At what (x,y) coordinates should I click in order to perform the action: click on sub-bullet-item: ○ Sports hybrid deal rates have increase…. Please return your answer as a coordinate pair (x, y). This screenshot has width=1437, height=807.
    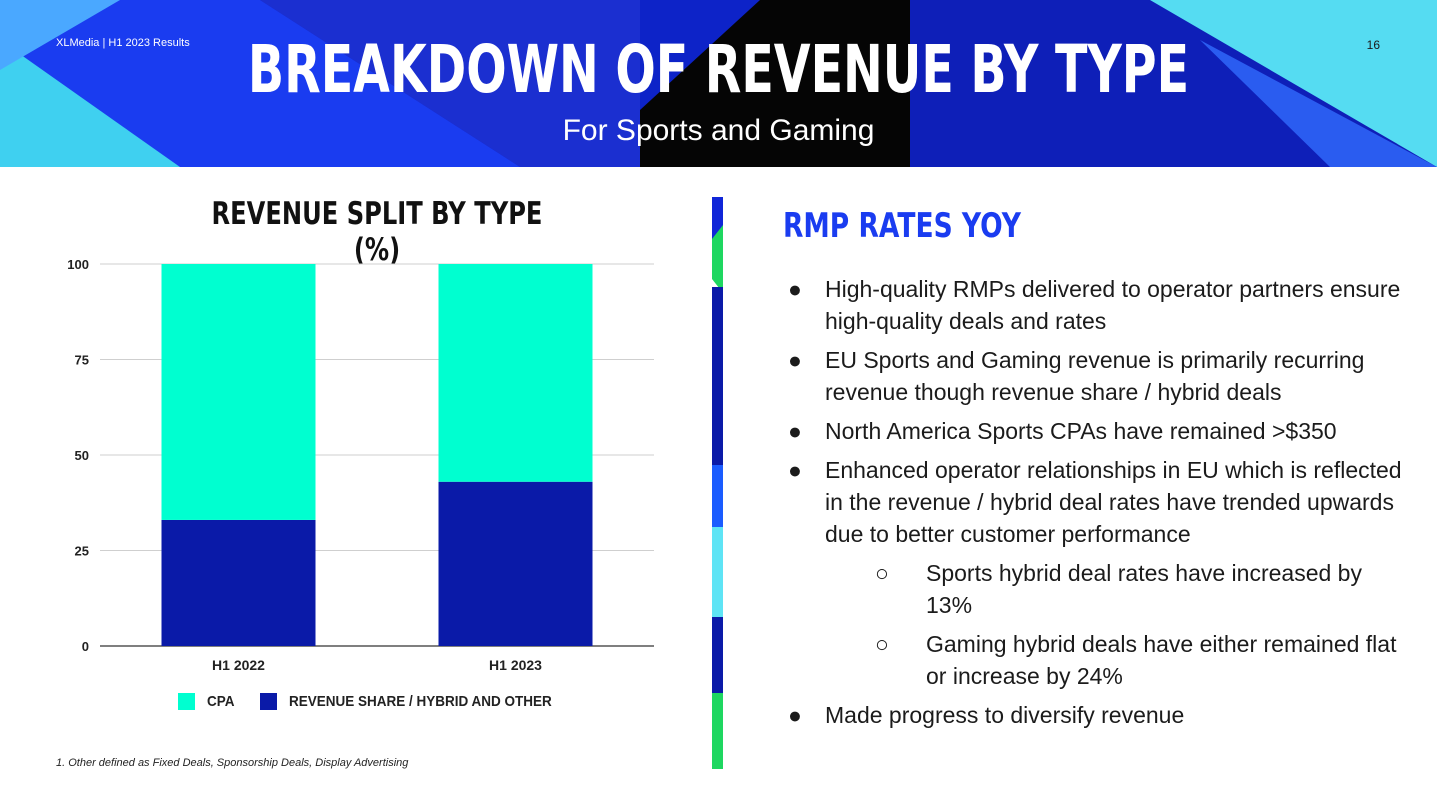
    Looking at the image, I should click on (1098, 589).